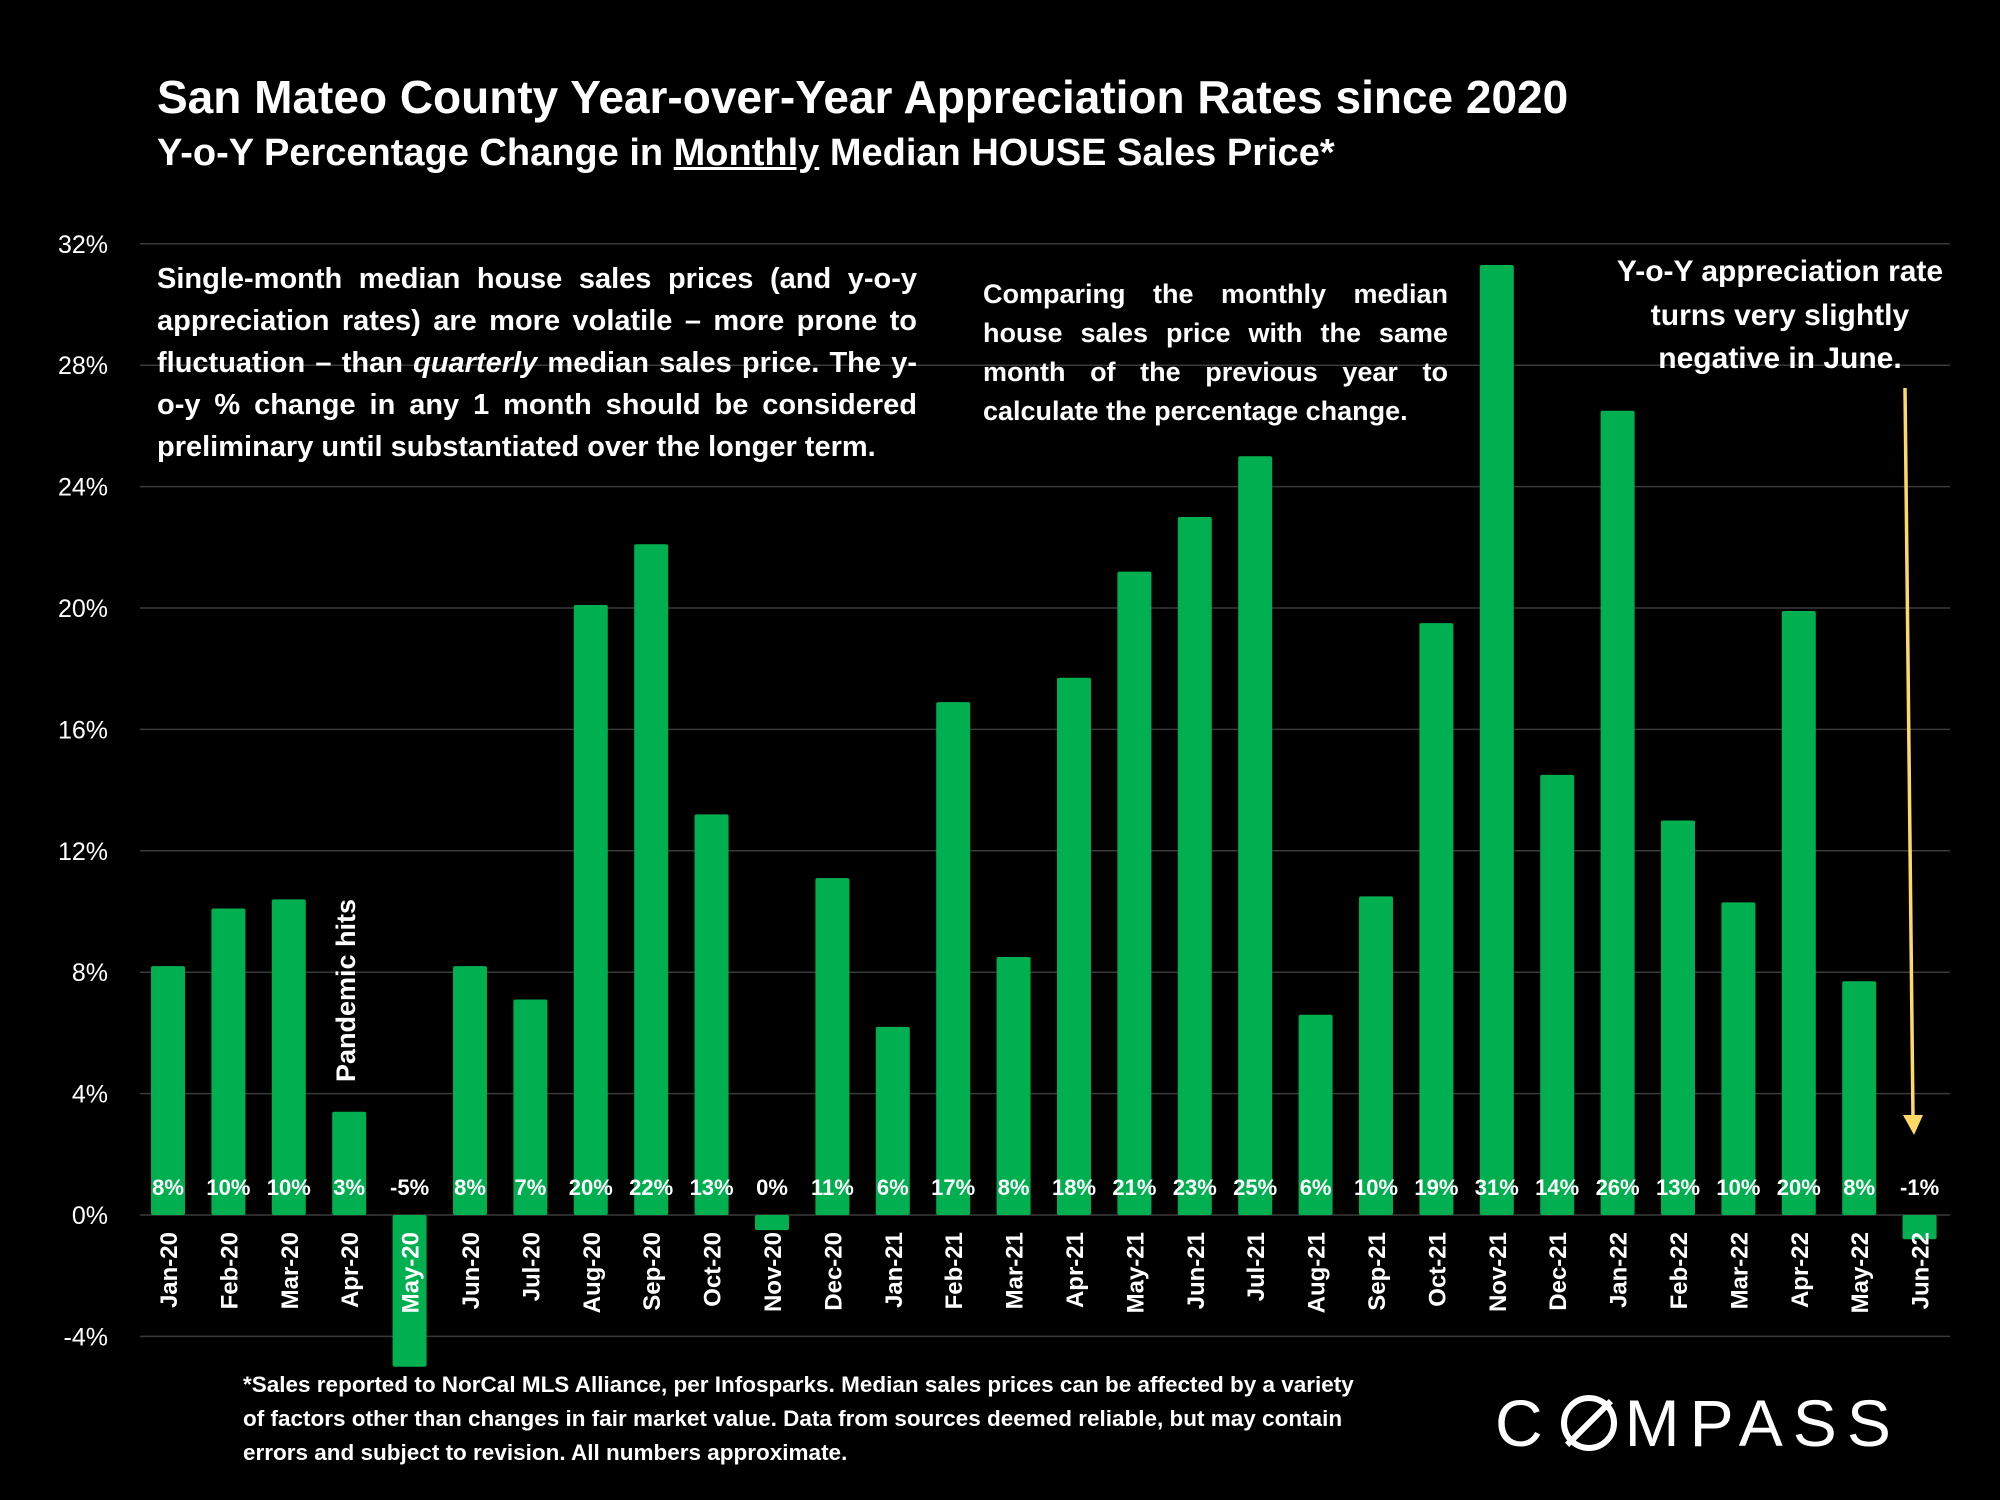 The width and height of the screenshot is (2000, 1500). I want to click on x-tick-label: Mar-21, so click(1015, 1270).